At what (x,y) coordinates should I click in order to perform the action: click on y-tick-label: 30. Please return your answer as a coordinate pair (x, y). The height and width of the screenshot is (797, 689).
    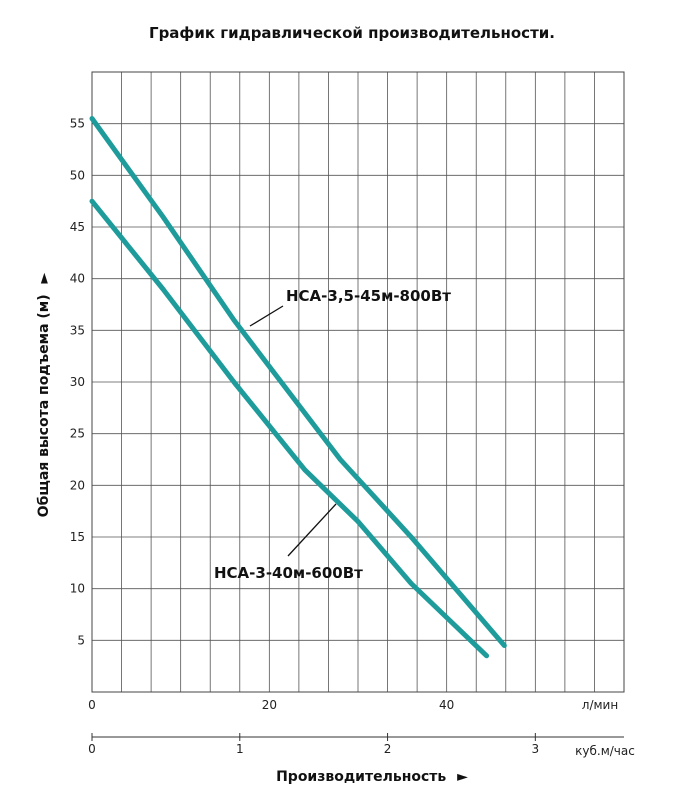
    Looking at the image, I should click on (77, 382).